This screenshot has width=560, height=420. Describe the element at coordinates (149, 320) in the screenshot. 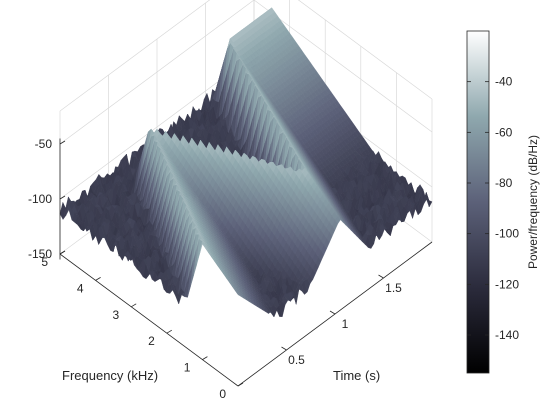

I see `frequency-axis-line` at that location.